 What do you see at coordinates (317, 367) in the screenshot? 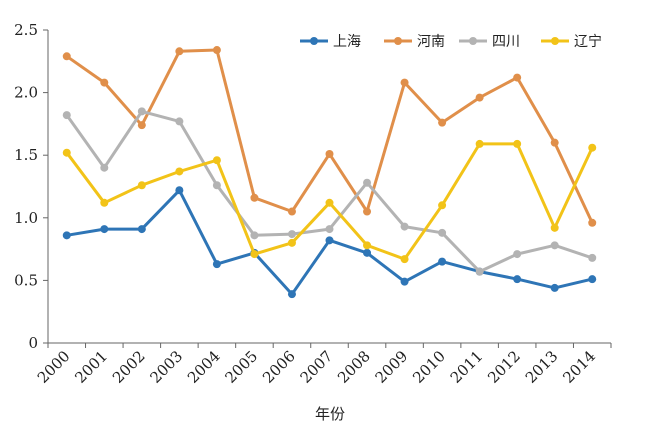
I see `x-tick-label: 2007` at bounding box center [317, 367].